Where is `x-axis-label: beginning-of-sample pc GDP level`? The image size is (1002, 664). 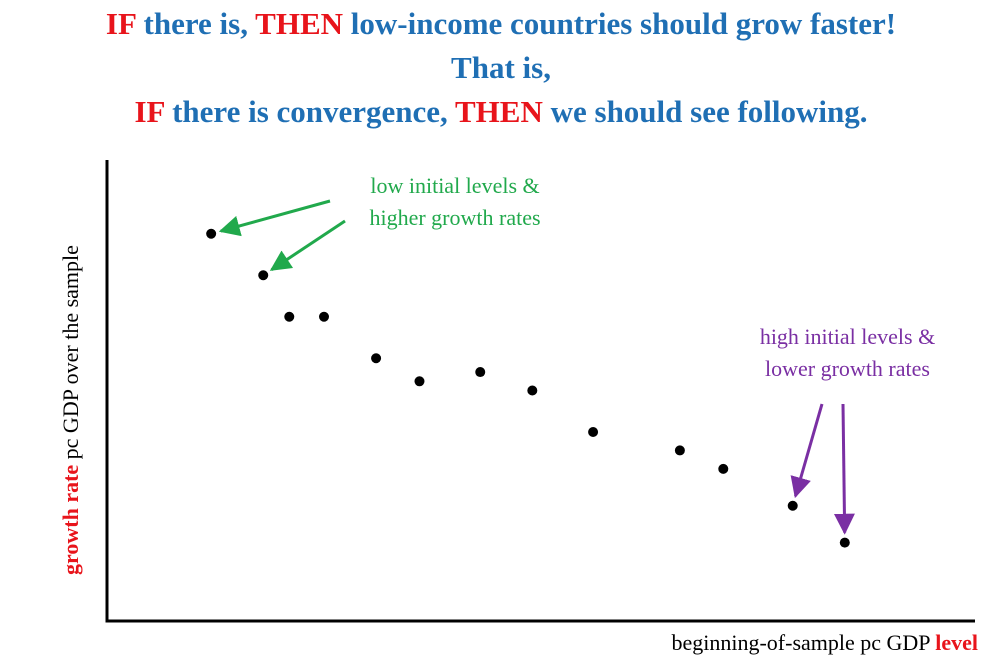
x-axis-label: beginning-of-sample pc GDP level is located at coordinates (824, 643).